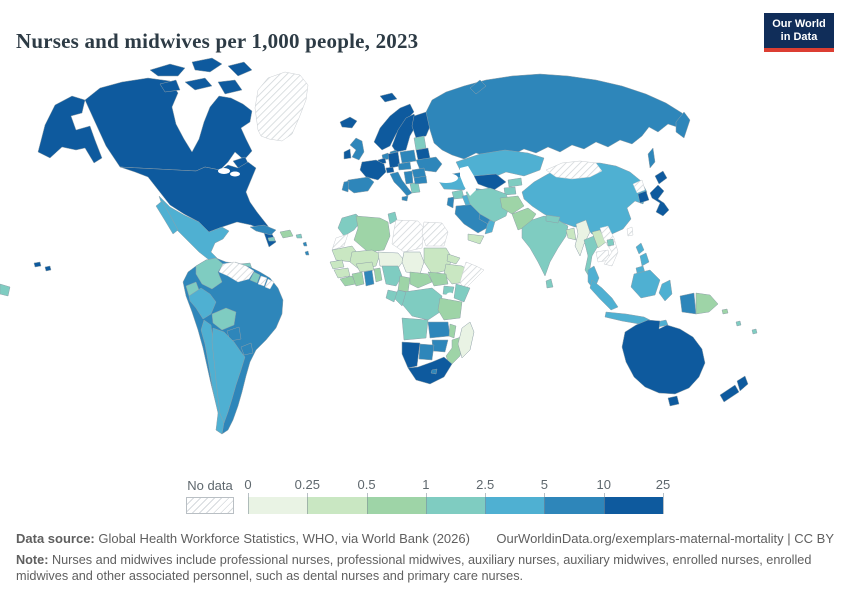 The height and width of the screenshot is (600, 850). Describe the element at coordinates (306, 248) in the screenshot. I see `country-lesser-antilles` at that location.